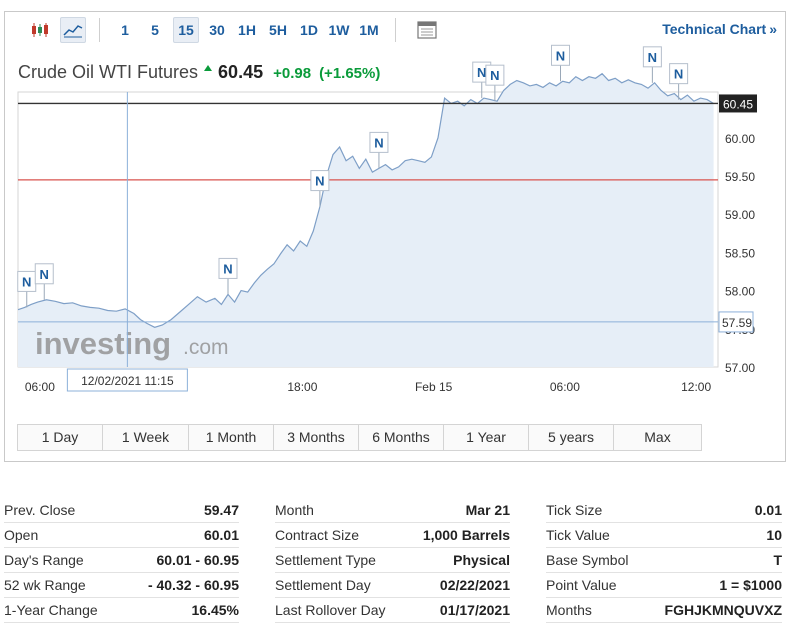  Describe the element at coordinates (434, 387) in the screenshot. I see `x-tick-label: Feb 15` at that location.